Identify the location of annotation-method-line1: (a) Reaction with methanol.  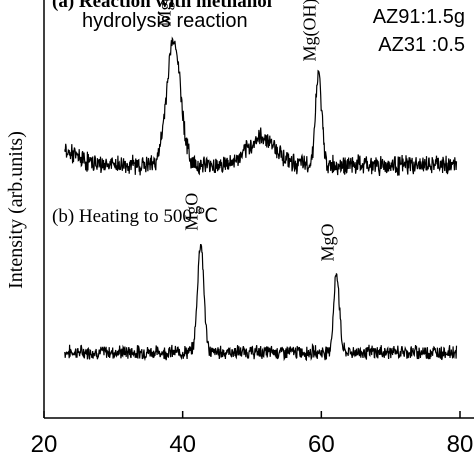
(162, 6).